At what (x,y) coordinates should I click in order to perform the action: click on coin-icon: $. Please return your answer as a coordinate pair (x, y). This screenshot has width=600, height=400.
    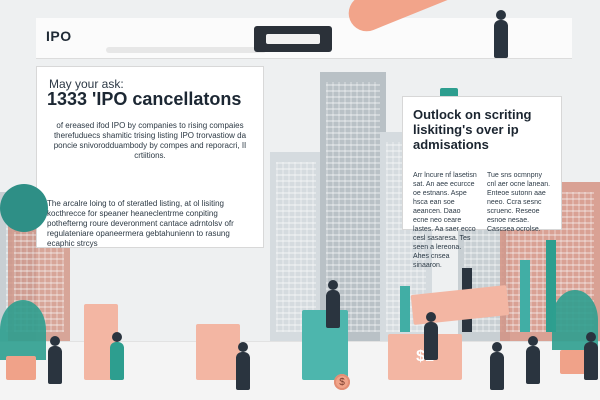
    Looking at the image, I should click on (342, 382).